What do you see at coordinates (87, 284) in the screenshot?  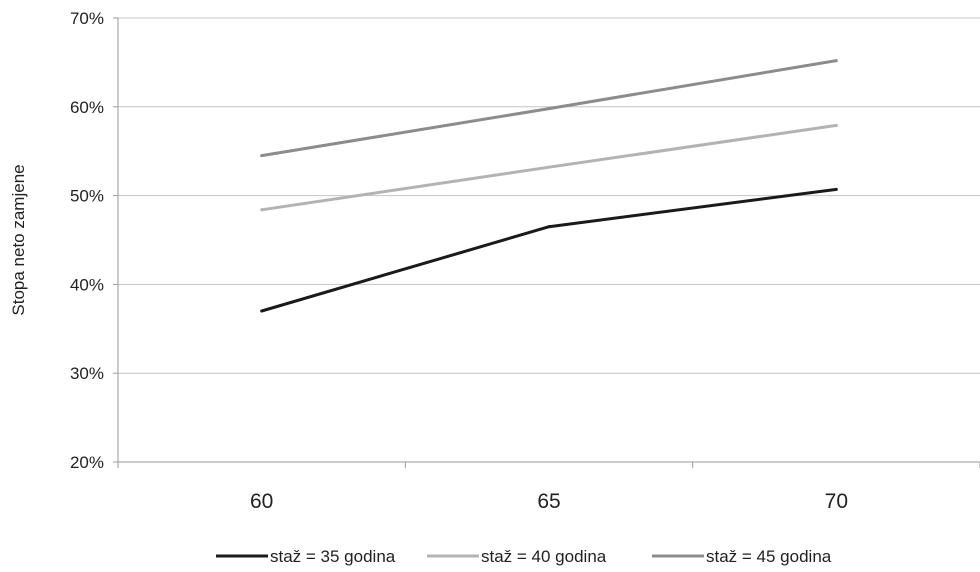 I see `y-tick-label: 40%` at bounding box center [87, 284].